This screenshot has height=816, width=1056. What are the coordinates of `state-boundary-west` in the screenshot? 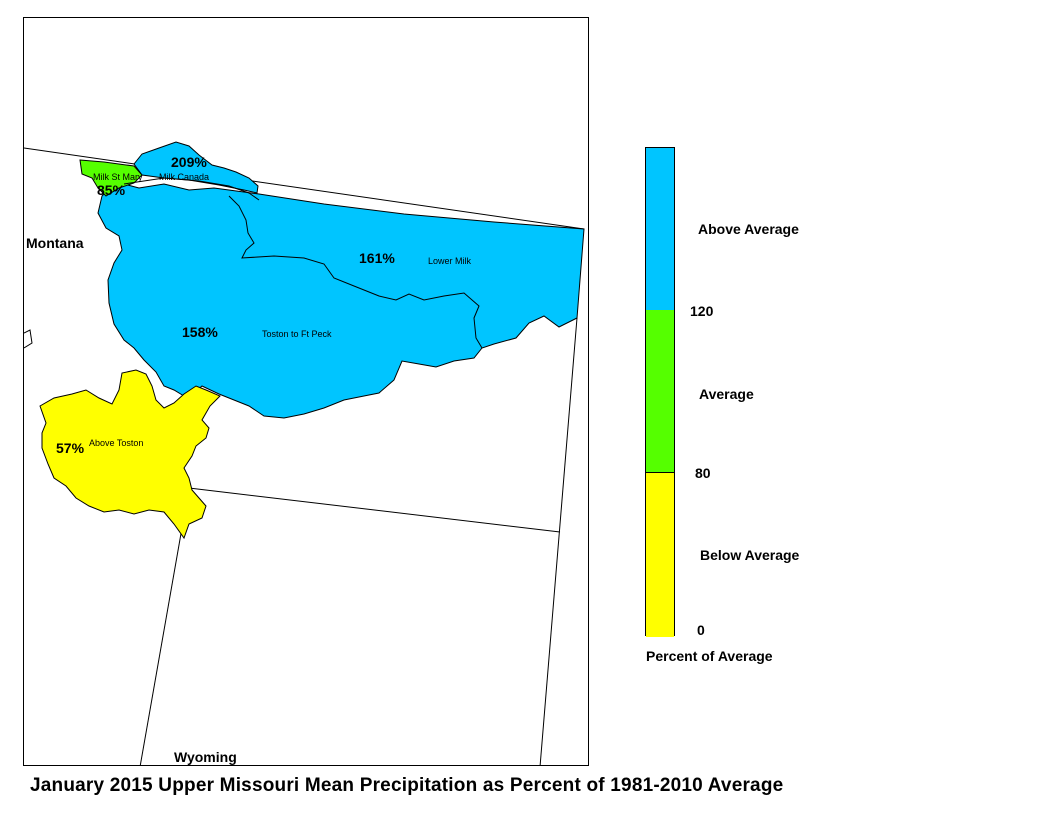 It's located at (164, 626).